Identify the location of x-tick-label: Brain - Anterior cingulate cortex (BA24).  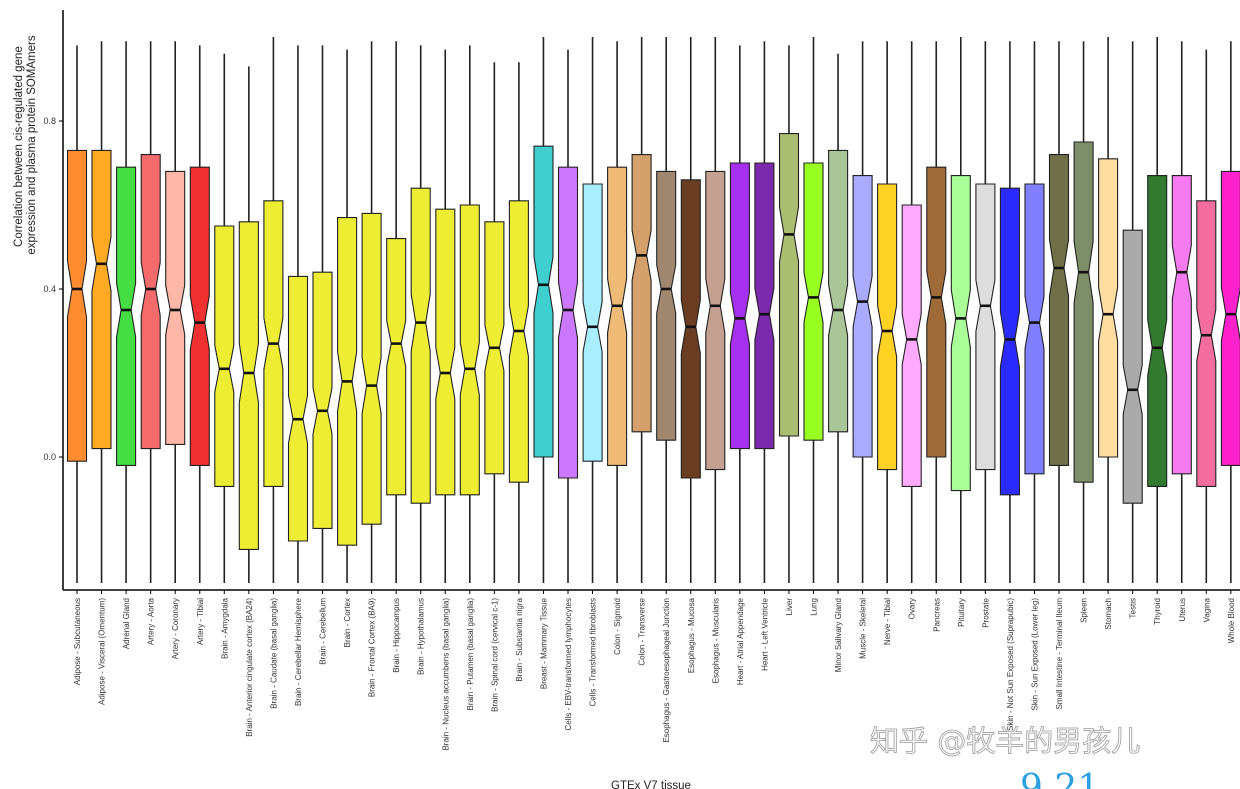
(249, 667).